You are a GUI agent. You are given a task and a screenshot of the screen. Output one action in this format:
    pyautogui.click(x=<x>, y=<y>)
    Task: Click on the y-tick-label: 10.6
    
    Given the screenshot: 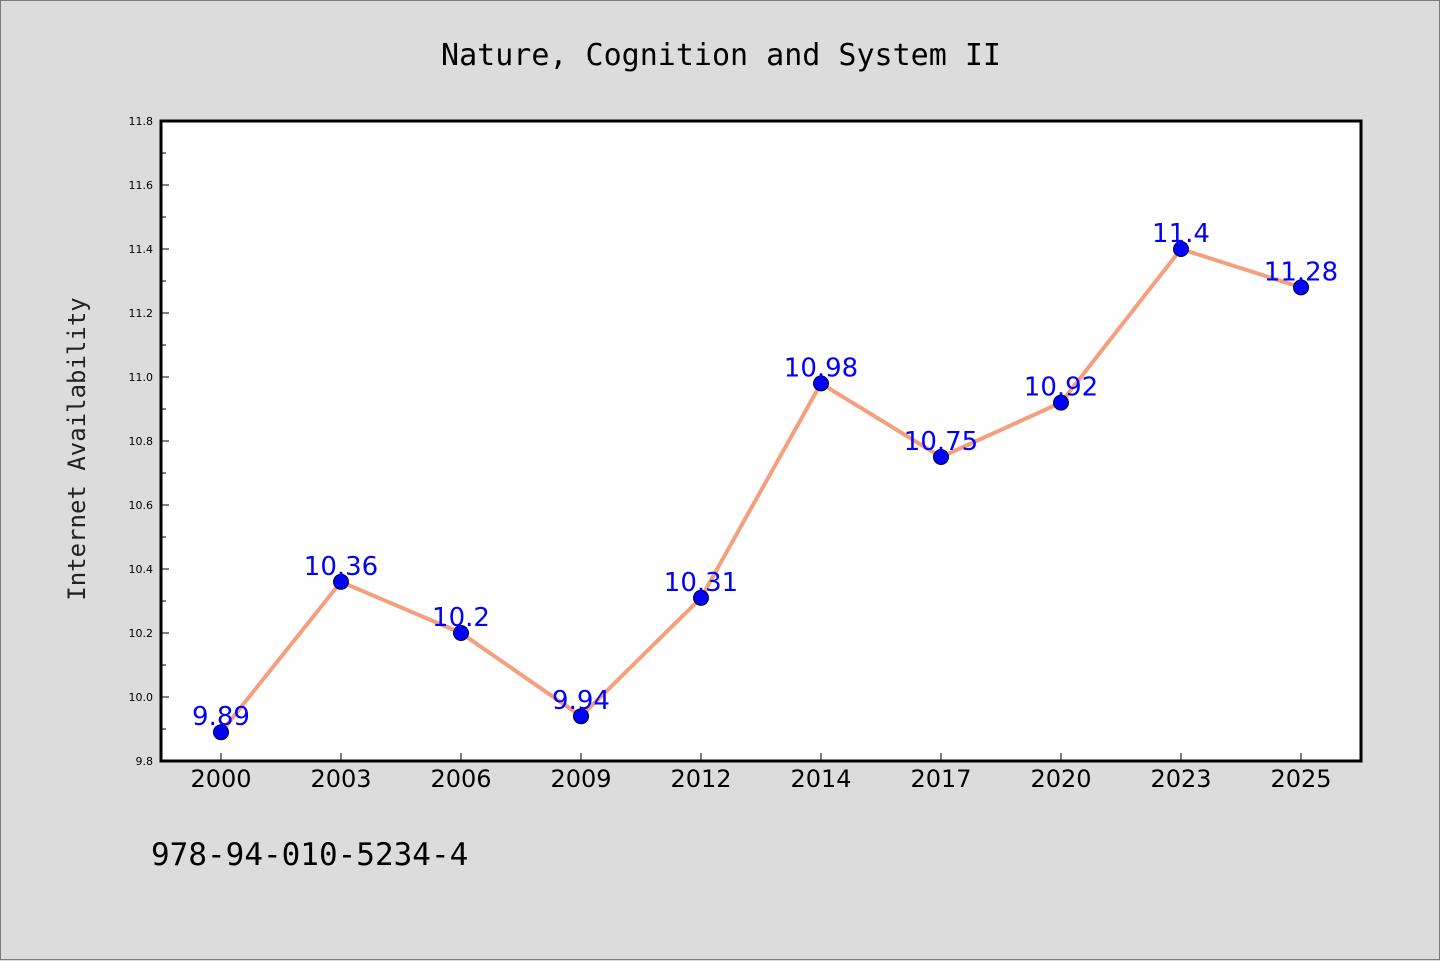 What is the action you would take?
    pyautogui.click(x=141, y=505)
    